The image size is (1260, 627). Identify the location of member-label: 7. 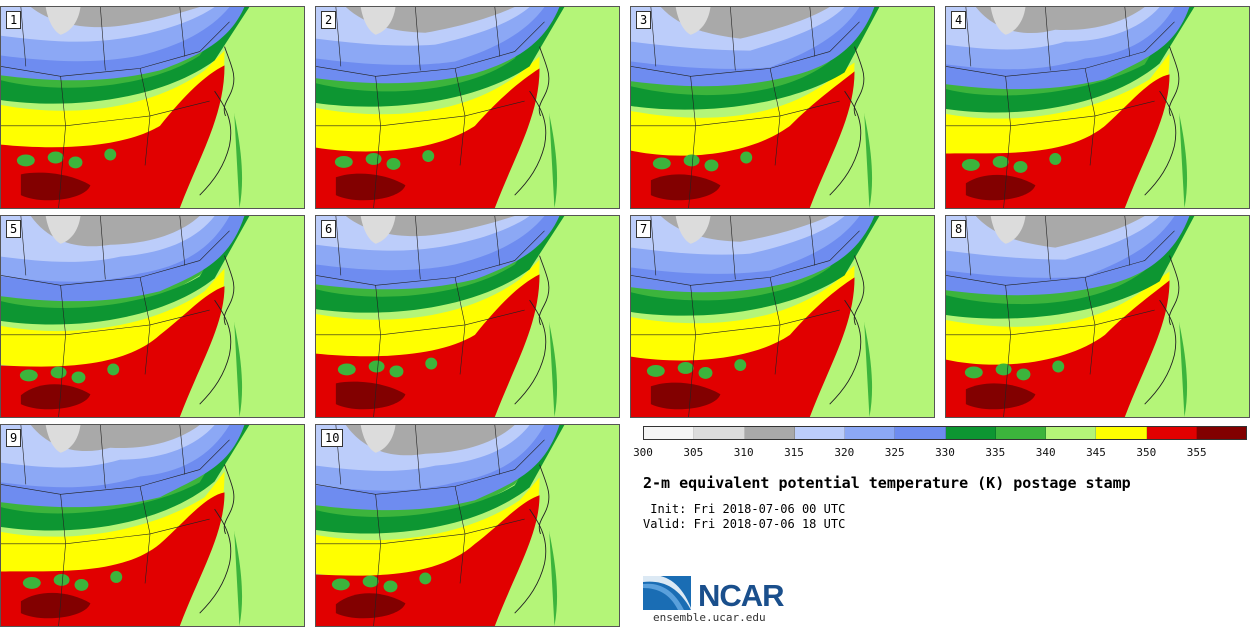
(644, 229).